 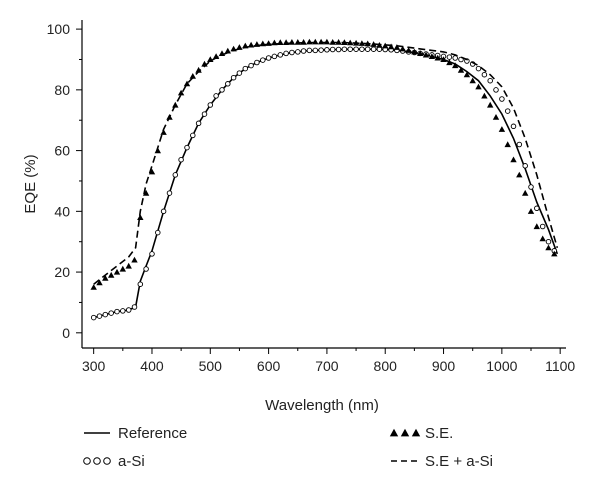 I want to click on legend-item: Reference, so click(x=135, y=433).